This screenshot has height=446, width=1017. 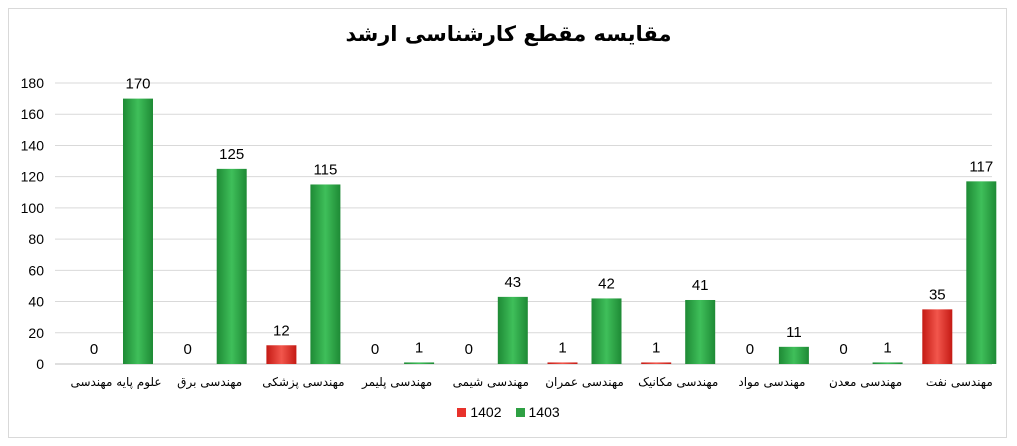 What do you see at coordinates (419, 347) in the screenshot?
I see `data-label-1403-3: 1` at bounding box center [419, 347].